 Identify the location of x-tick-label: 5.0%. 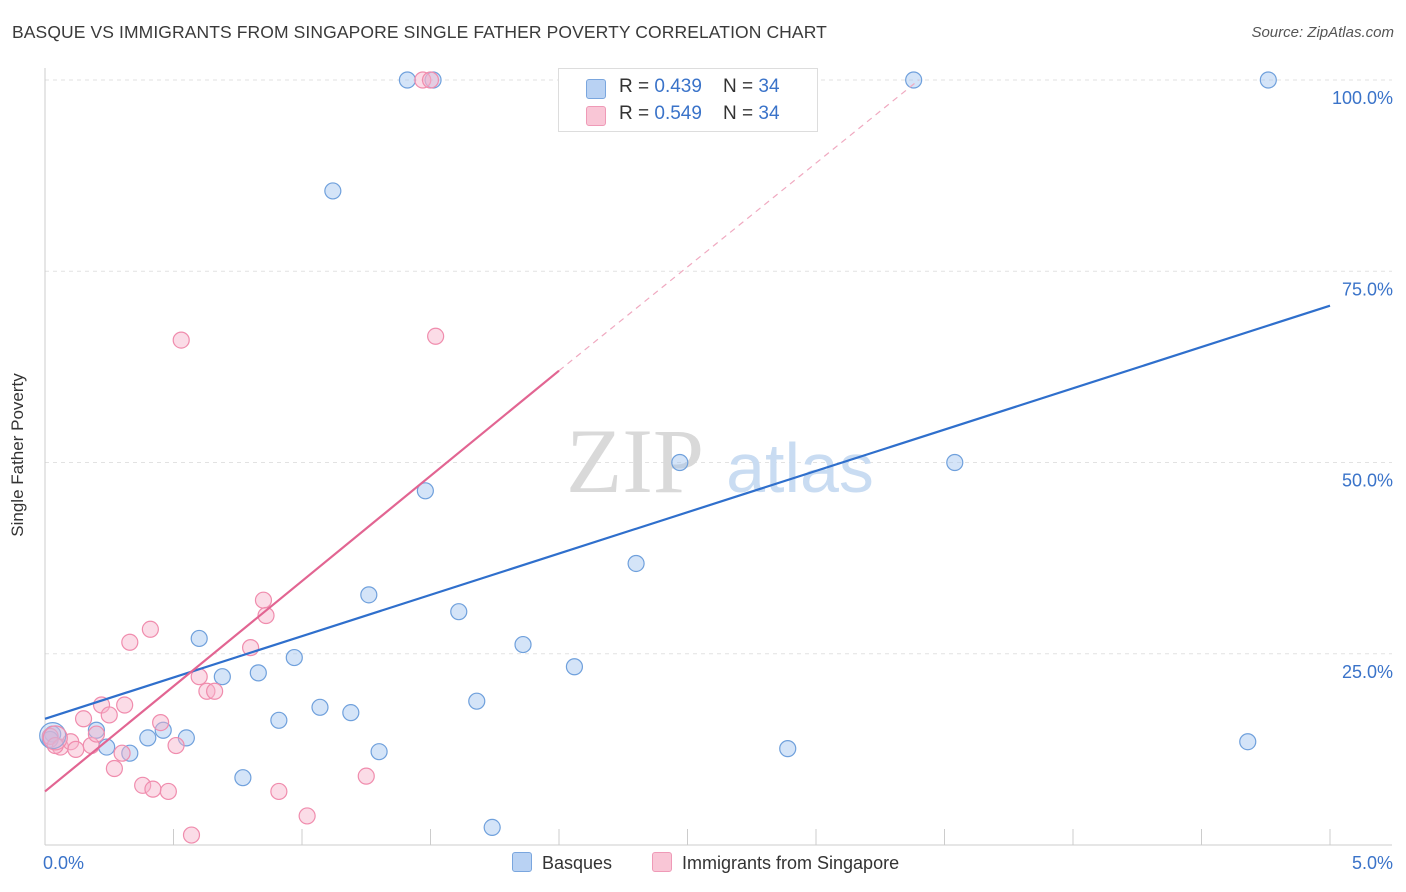
(1372, 863).